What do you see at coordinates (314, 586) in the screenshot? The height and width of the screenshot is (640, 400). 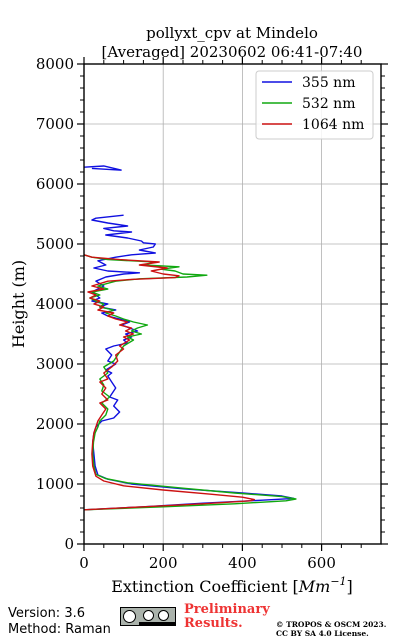 I see `x-axis-label-unit: Mm` at bounding box center [314, 586].